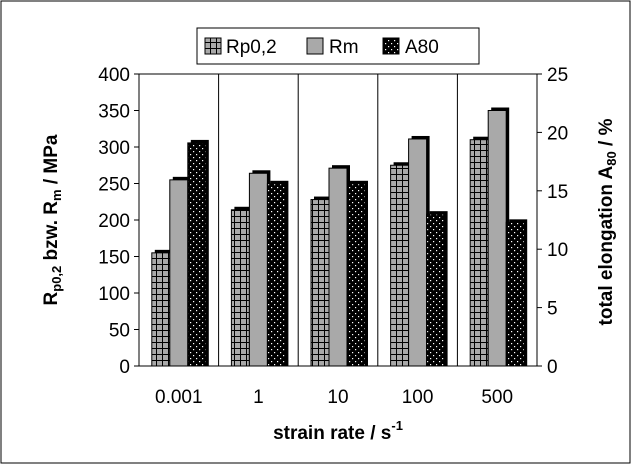  I want to click on right-tick-label: 15, so click(557, 192).